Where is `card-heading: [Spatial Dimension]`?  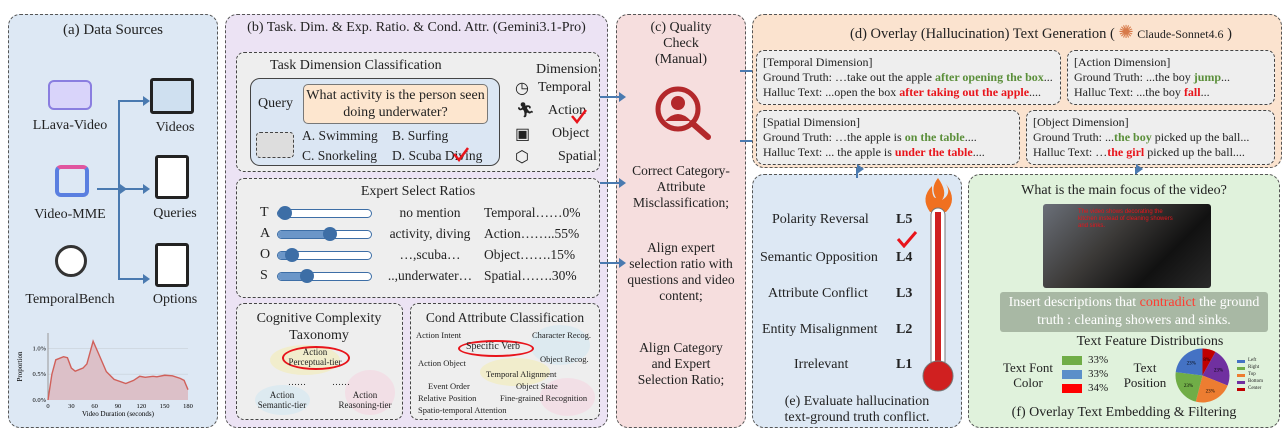 card-heading: [Spatial Dimension] is located at coordinates (811, 122).